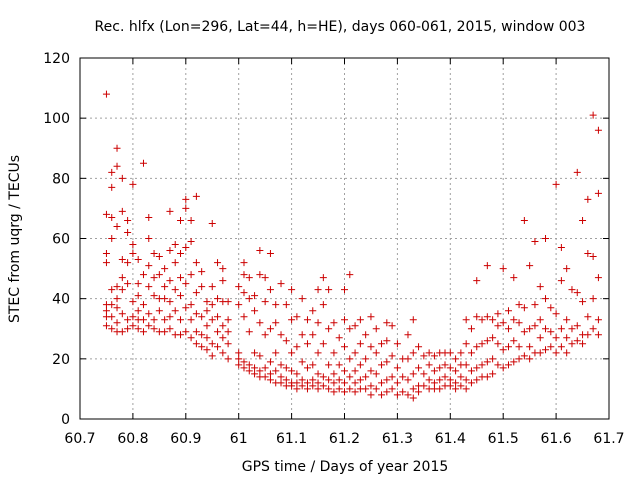 This screenshot has height=485, width=640. I want to click on y-tick-label: 80, so click(61, 179).